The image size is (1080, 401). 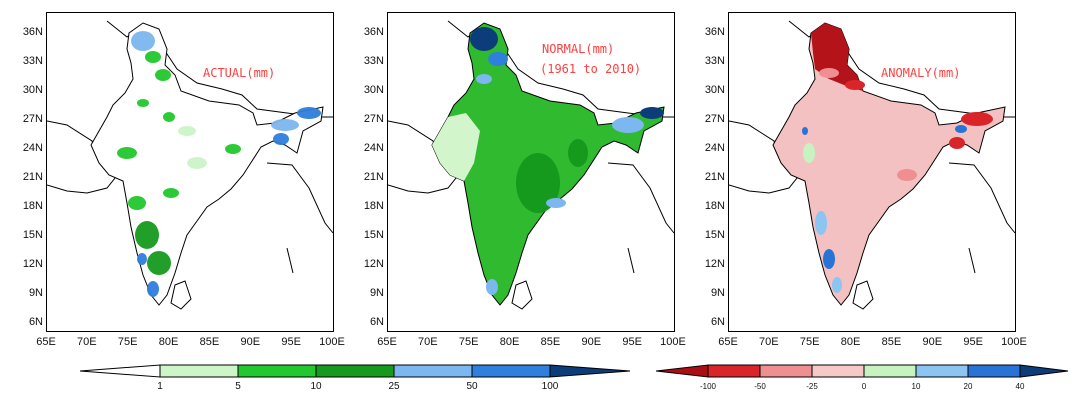 What do you see at coordinates (239, 73) in the screenshot?
I see `panel-title-actual: ACTUAL(mm)` at bounding box center [239, 73].